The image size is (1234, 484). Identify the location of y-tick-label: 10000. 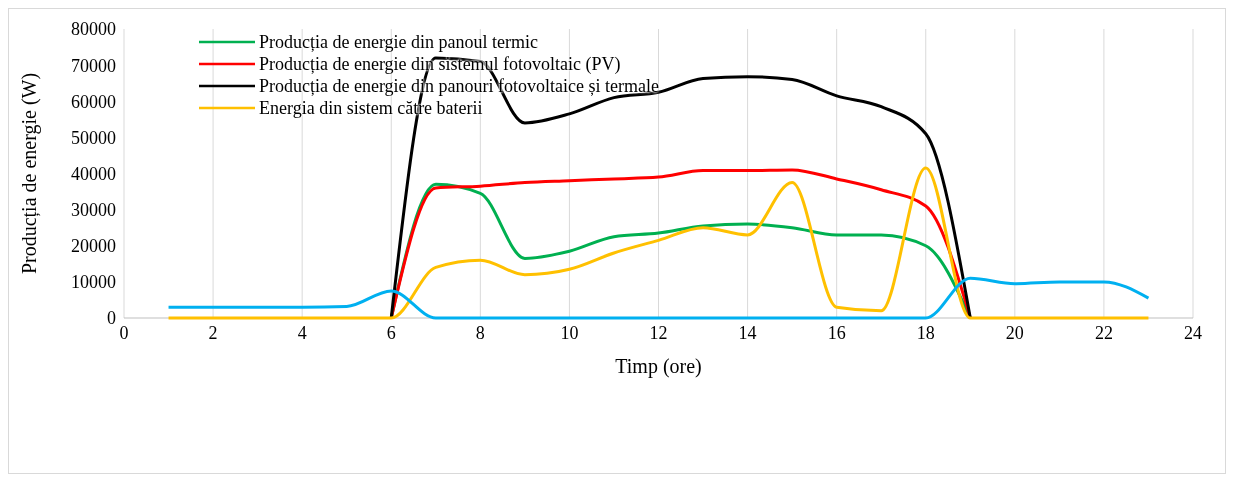
(93, 282).